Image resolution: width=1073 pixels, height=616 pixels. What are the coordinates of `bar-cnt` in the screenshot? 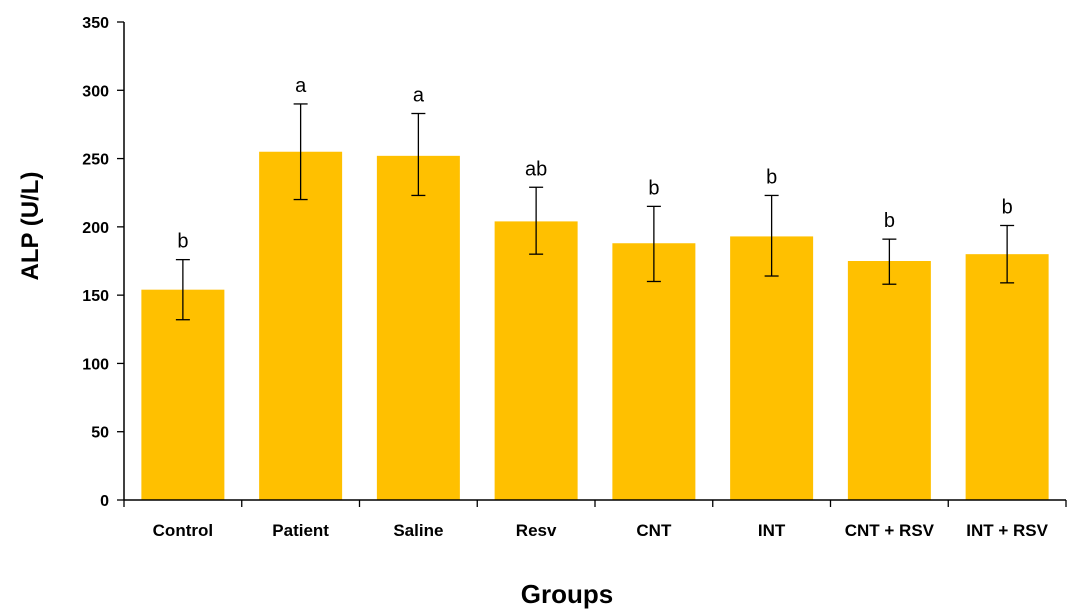 It's located at (654, 371).